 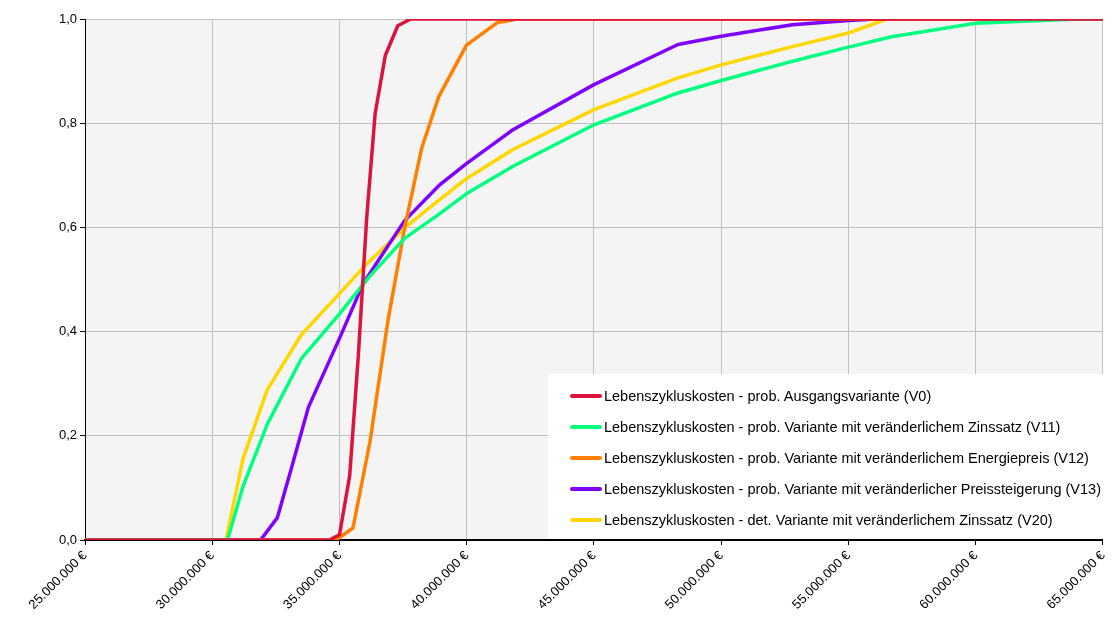 I want to click on legend-label: Lebenszykluskosten - prob. Variante mit veränderlicher Preissteigerung (V13), so click(x=852, y=488).